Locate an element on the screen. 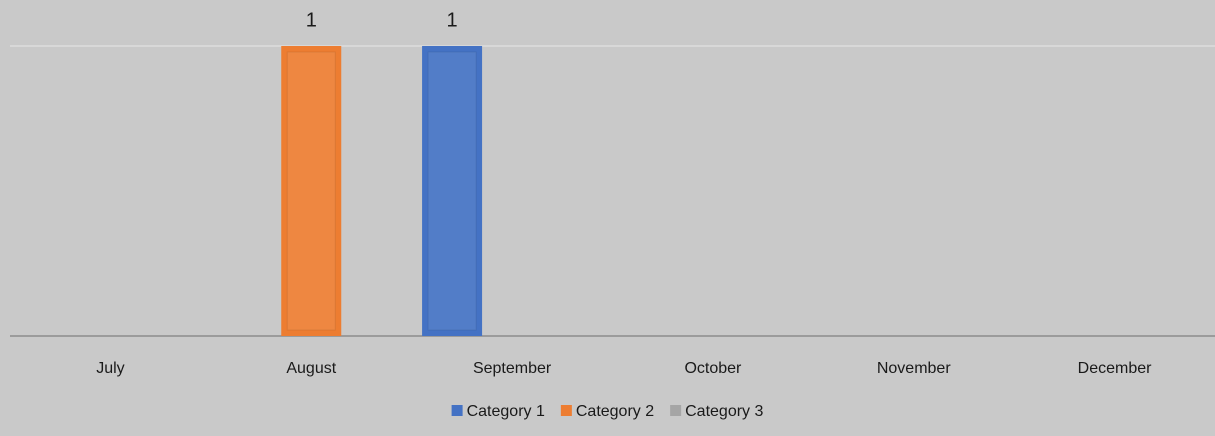 This screenshot has height=436, width=1215. legend-label: Category 3 is located at coordinates (724, 411).